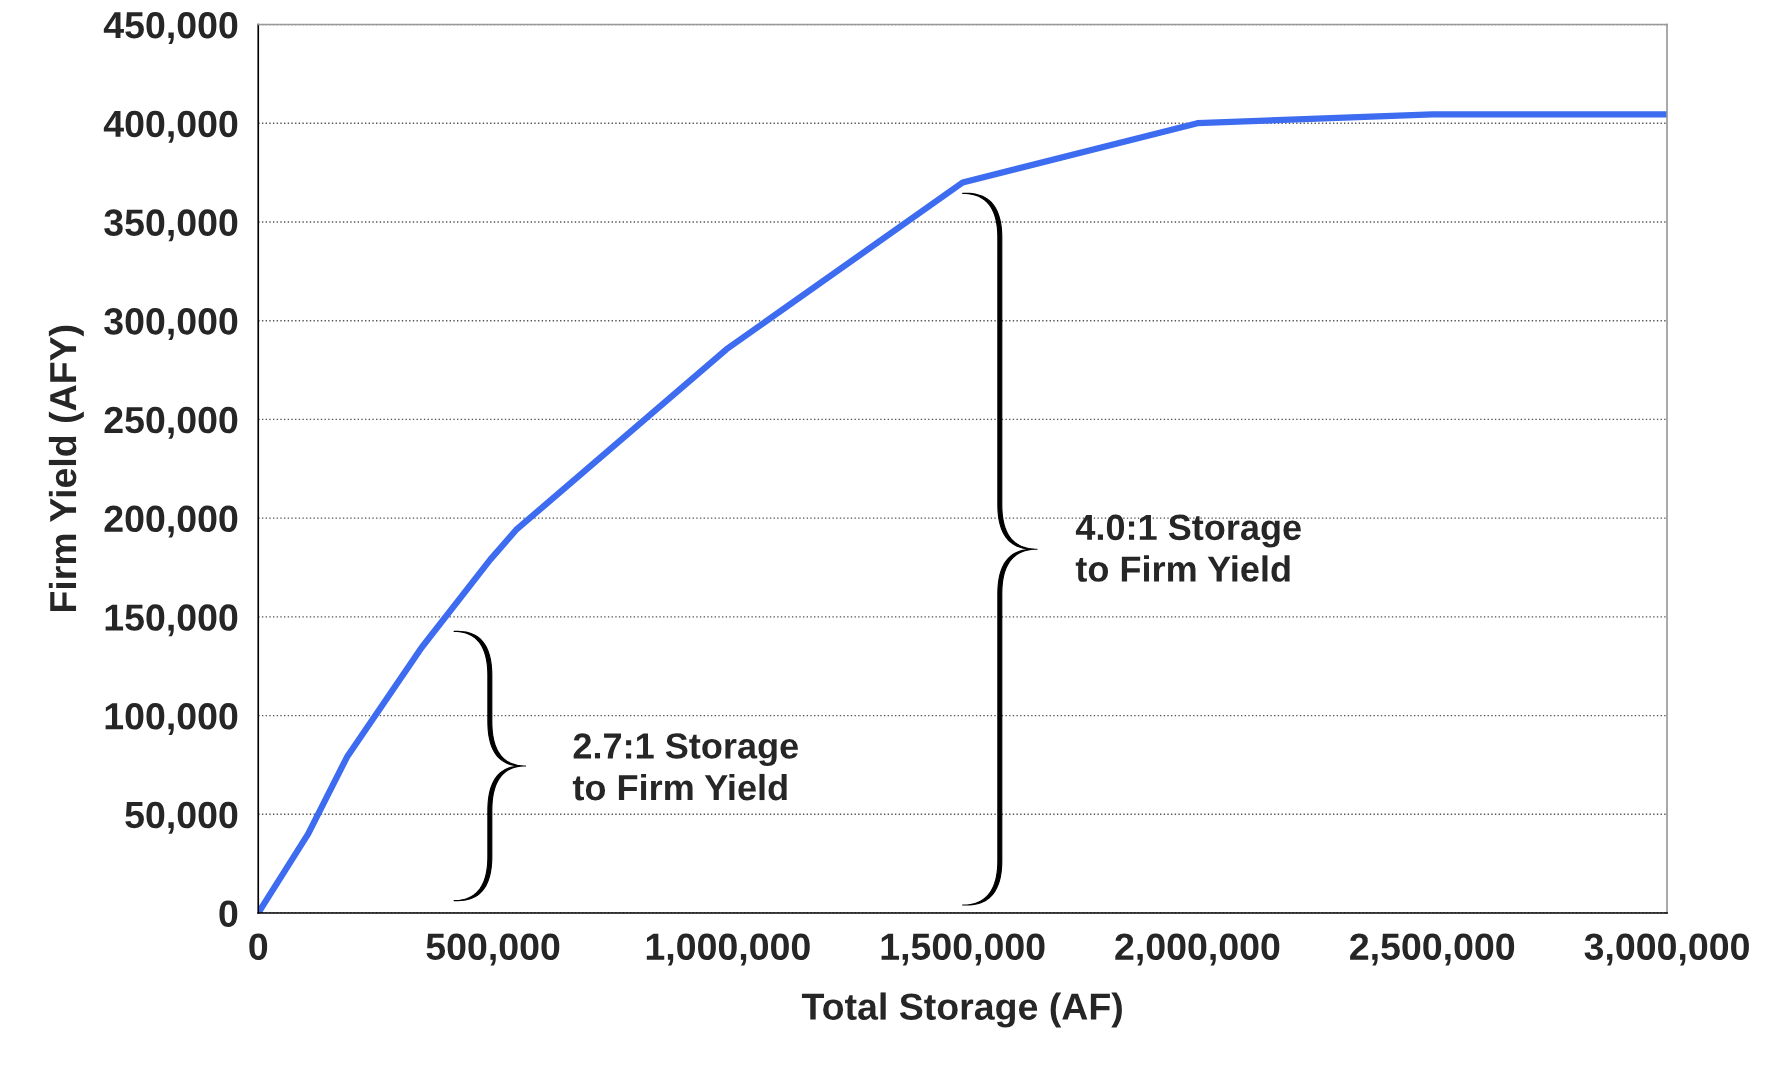 The width and height of the screenshot is (1781, 1066). I want to click on x-tick-label: 500,000, so click(493, 949).